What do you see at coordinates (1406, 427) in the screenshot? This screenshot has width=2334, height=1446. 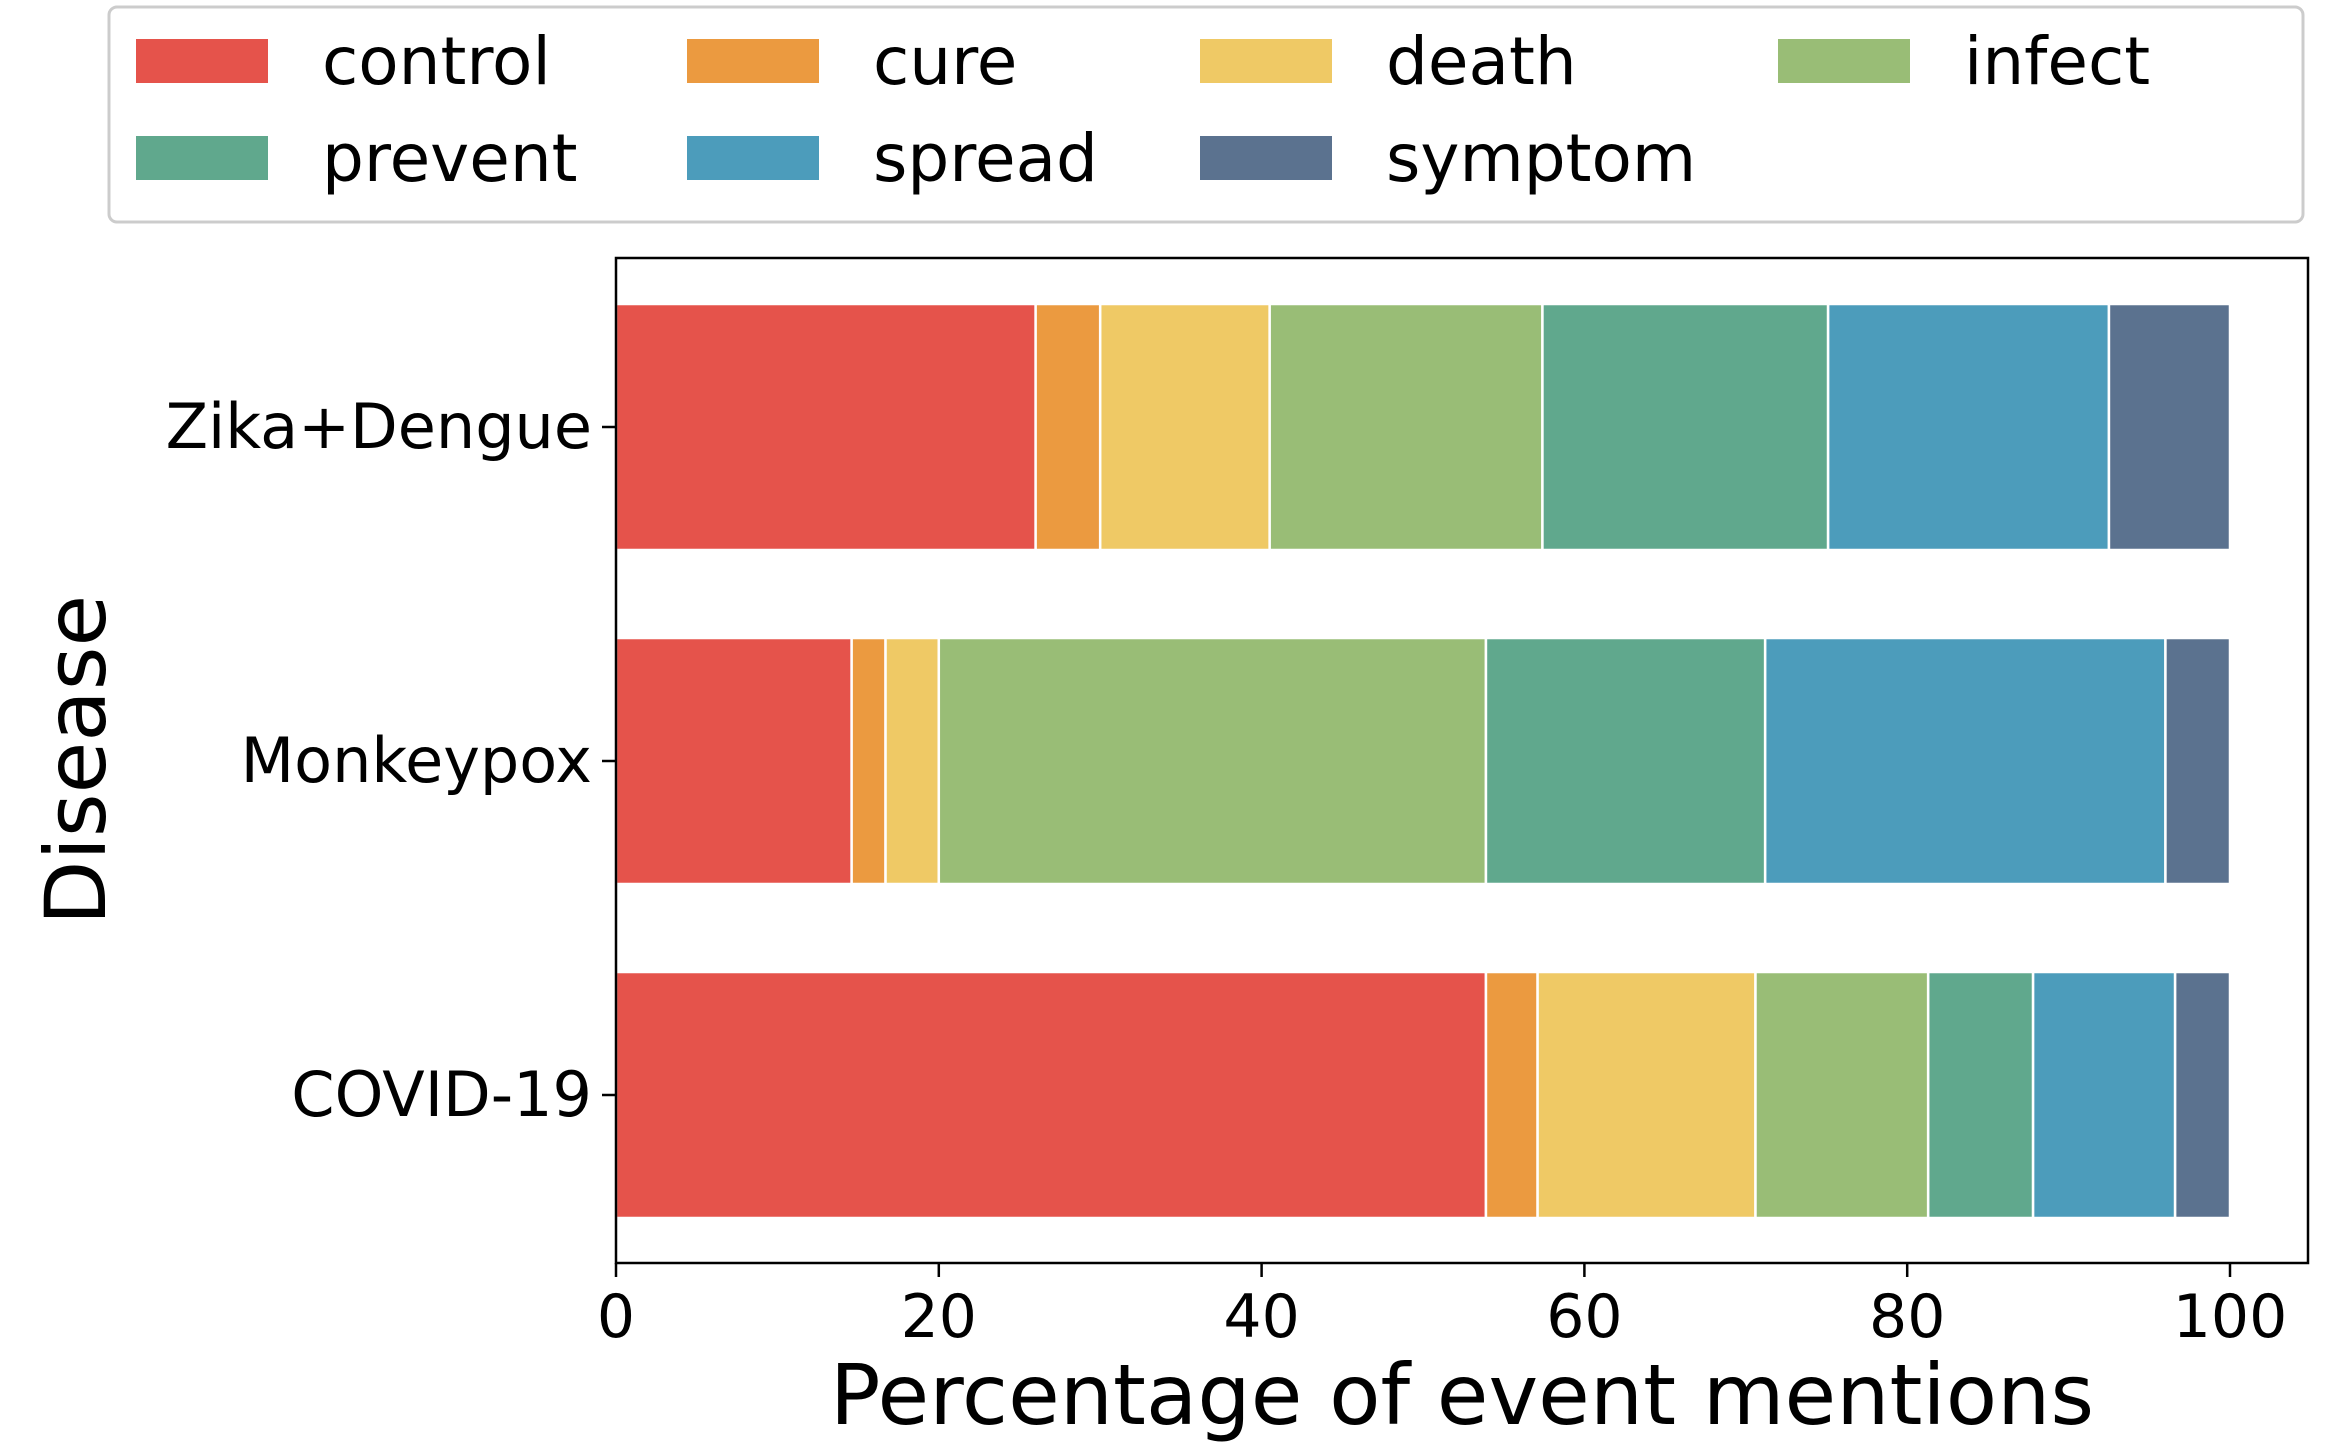 I see `bar-zika-dengue-infect` at bounding box center [1406, 427].